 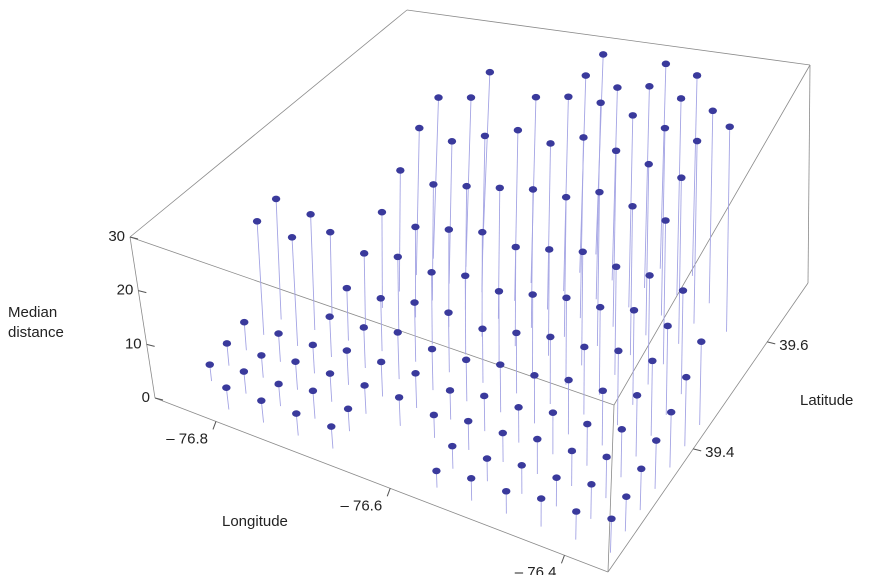 I want to click on z-tick-label: 10, so click(x=133, y=343).